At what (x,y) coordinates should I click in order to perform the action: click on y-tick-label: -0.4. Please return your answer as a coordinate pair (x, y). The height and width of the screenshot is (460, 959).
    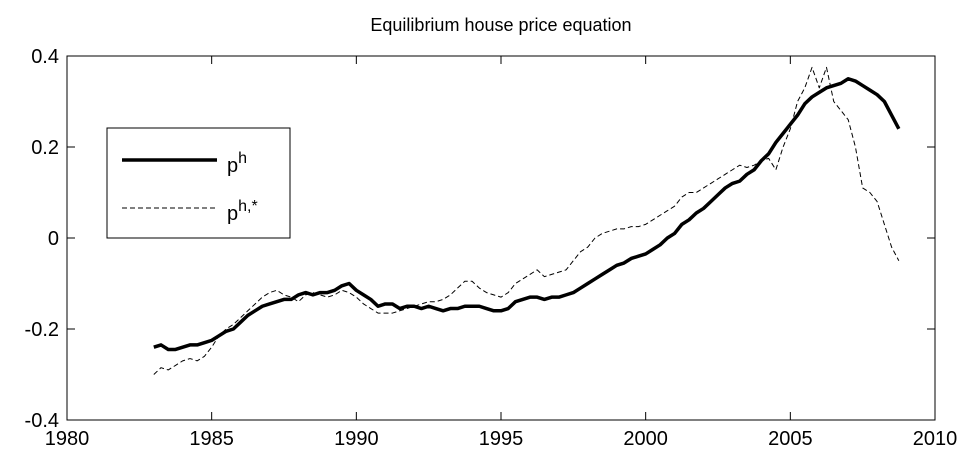
    Looking at the image, I should click on (42, 421).